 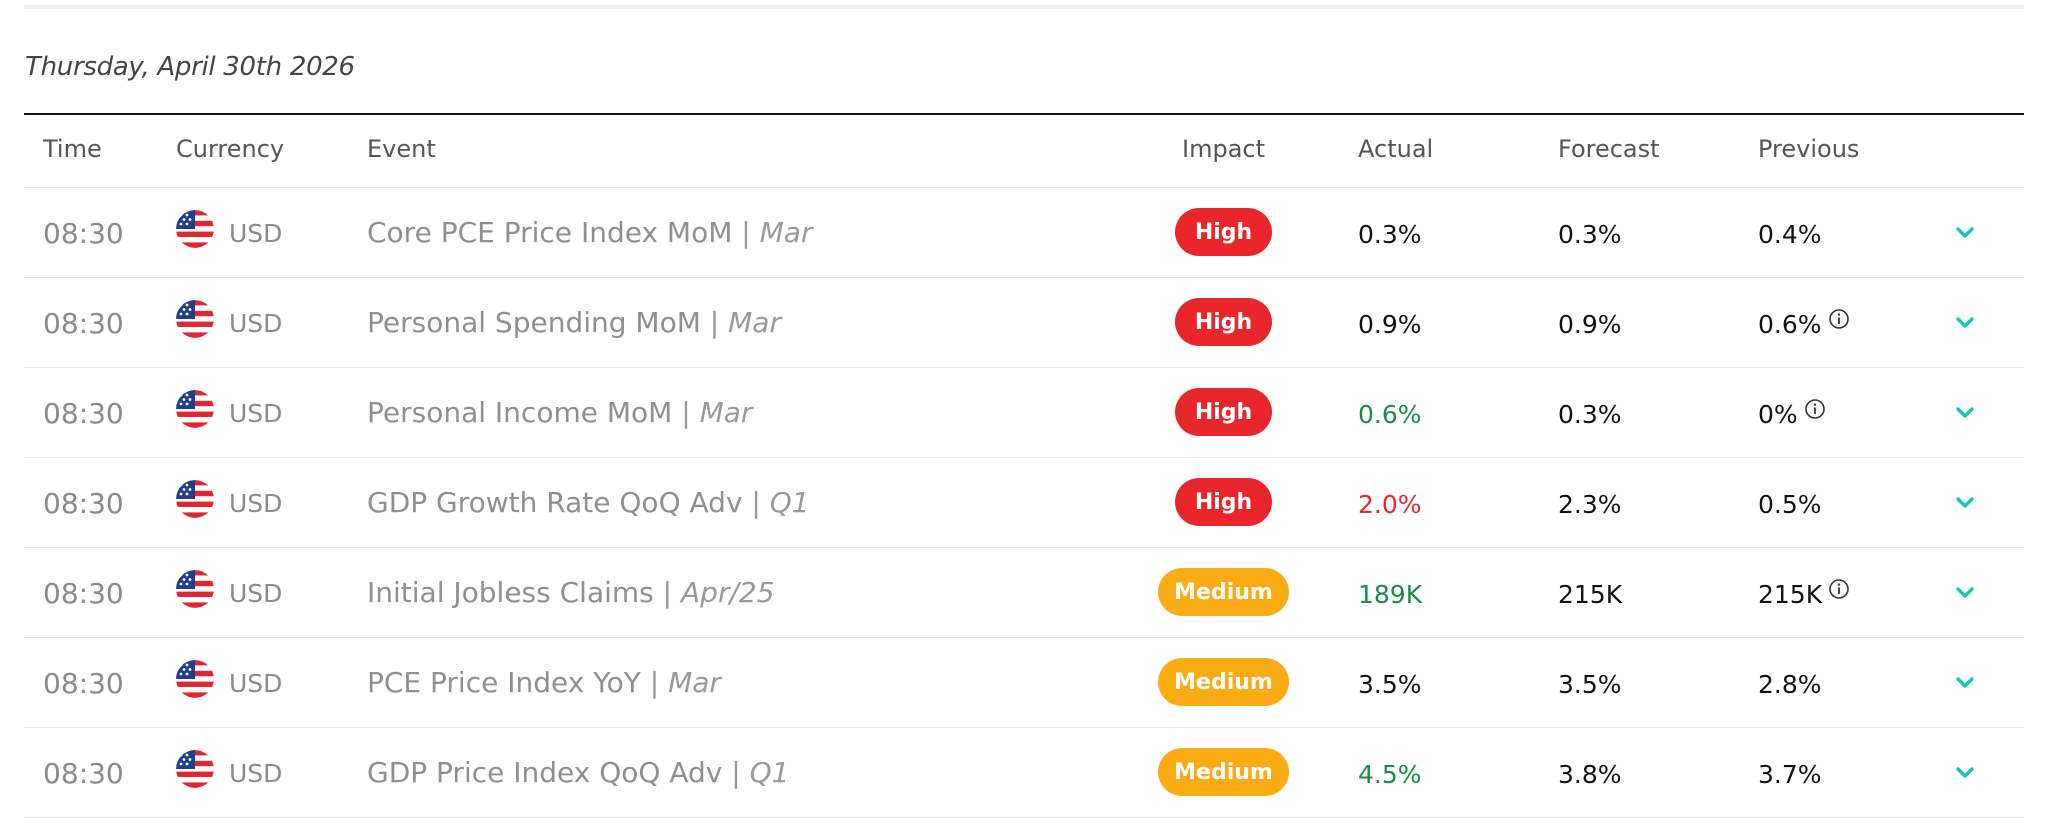 I want to click on previous-value: 0.4%, so click(x=1790, y=234).